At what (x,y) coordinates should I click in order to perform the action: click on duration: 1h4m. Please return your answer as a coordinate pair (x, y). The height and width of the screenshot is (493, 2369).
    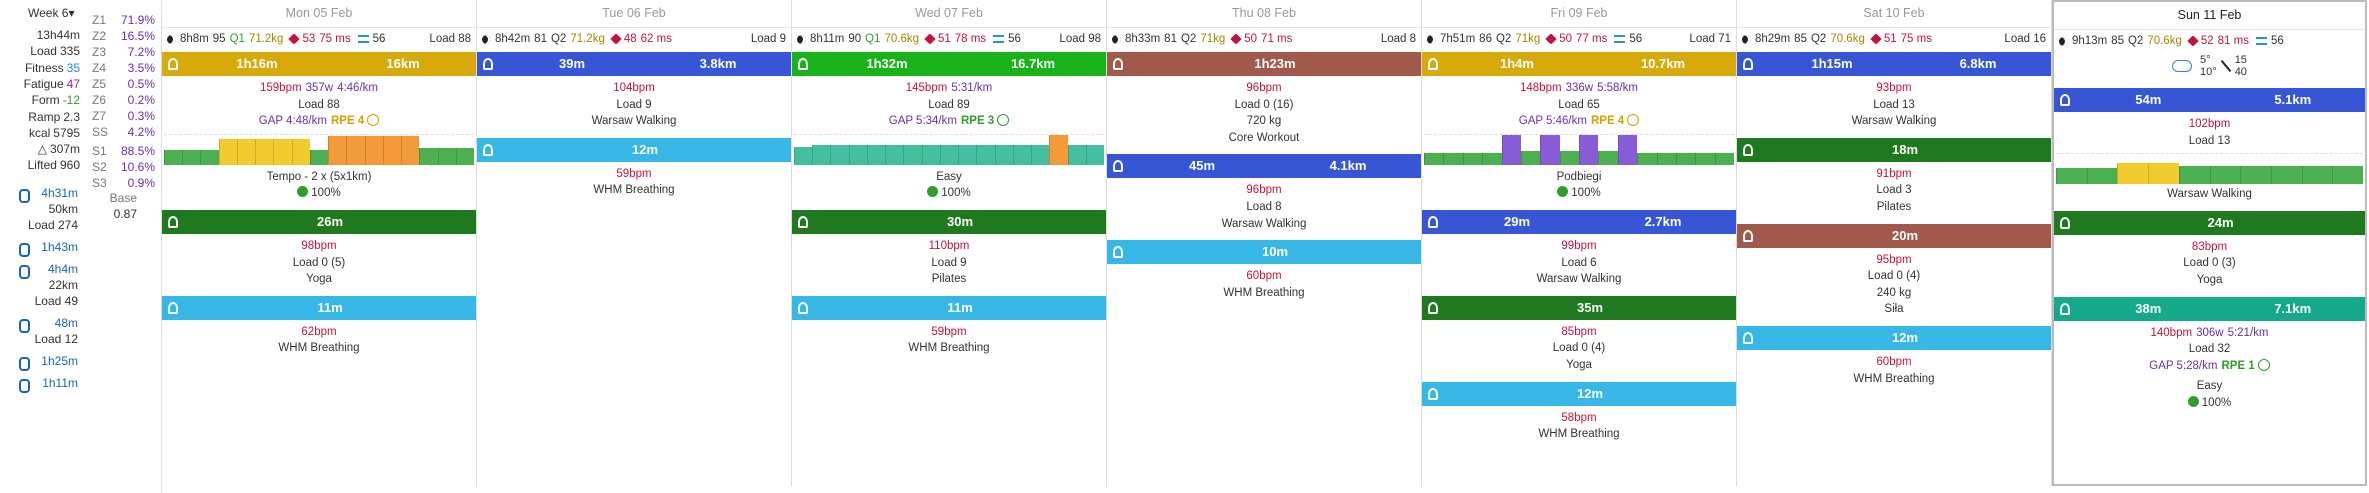
    Looking at the image, I should click on (1517, 63).